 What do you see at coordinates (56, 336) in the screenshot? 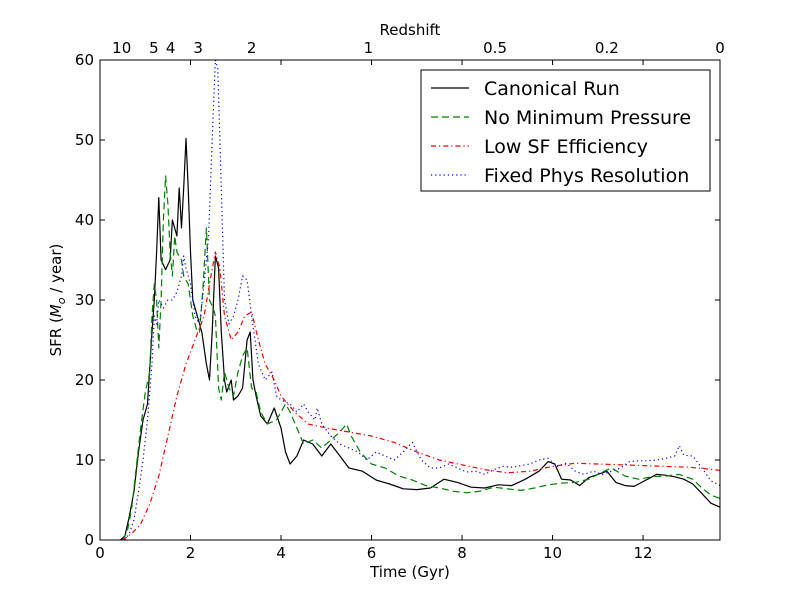
I see `y-label-prefix: SFR (` at bounding box center [56, 336].